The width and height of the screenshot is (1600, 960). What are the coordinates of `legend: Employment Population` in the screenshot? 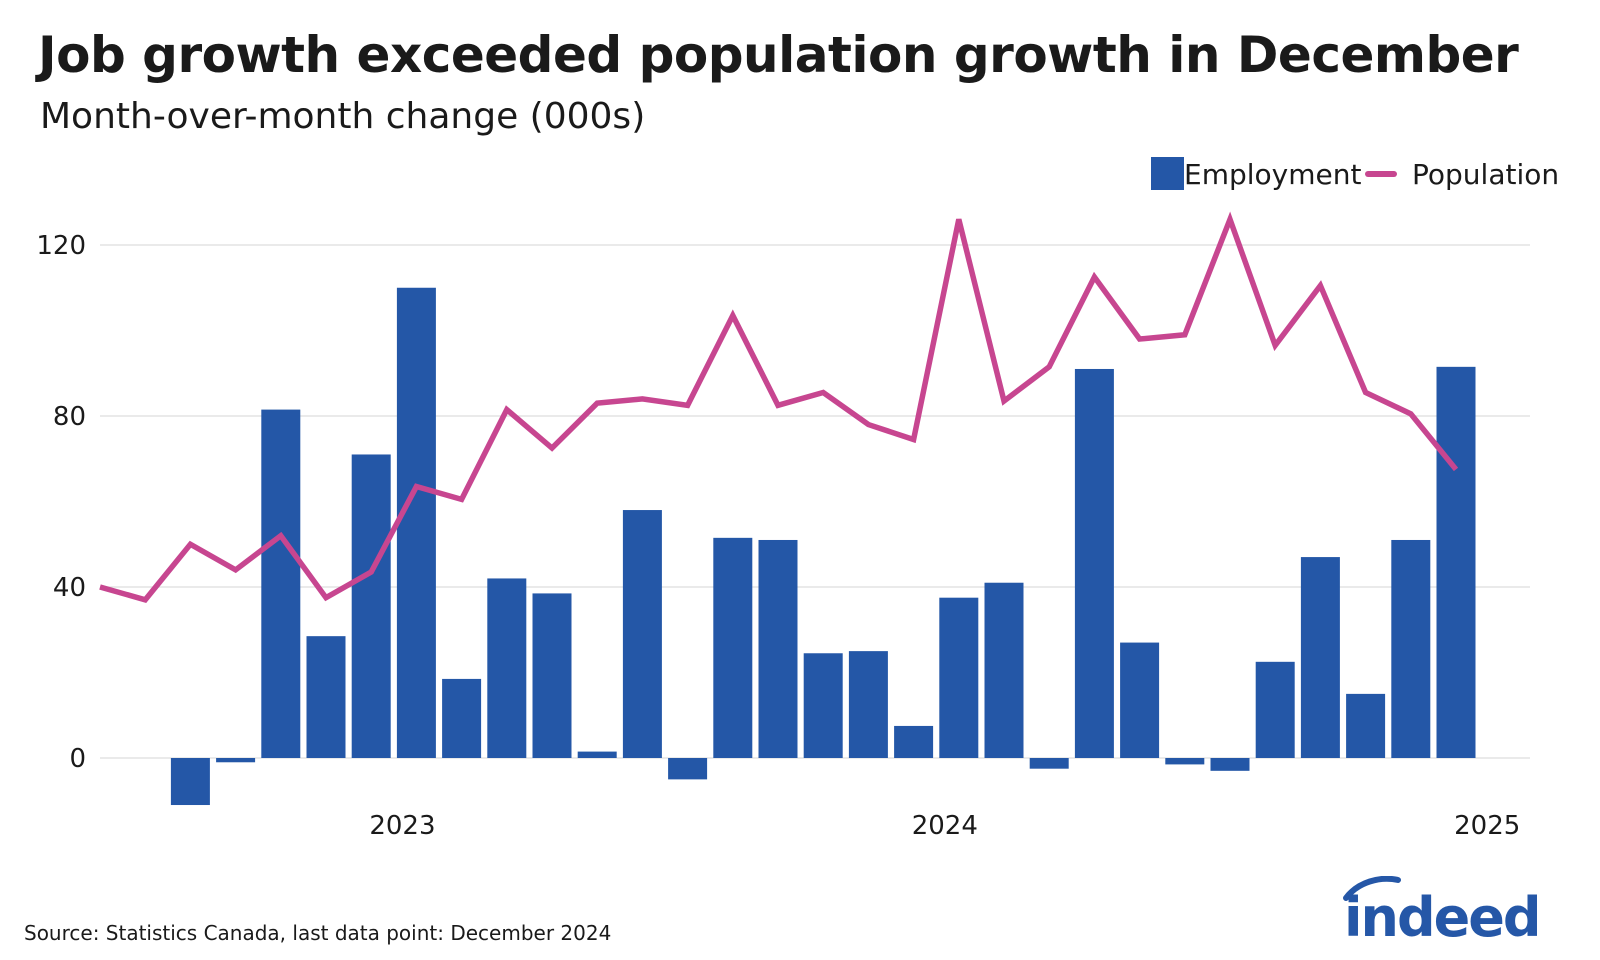 It's located at (1355, 174).